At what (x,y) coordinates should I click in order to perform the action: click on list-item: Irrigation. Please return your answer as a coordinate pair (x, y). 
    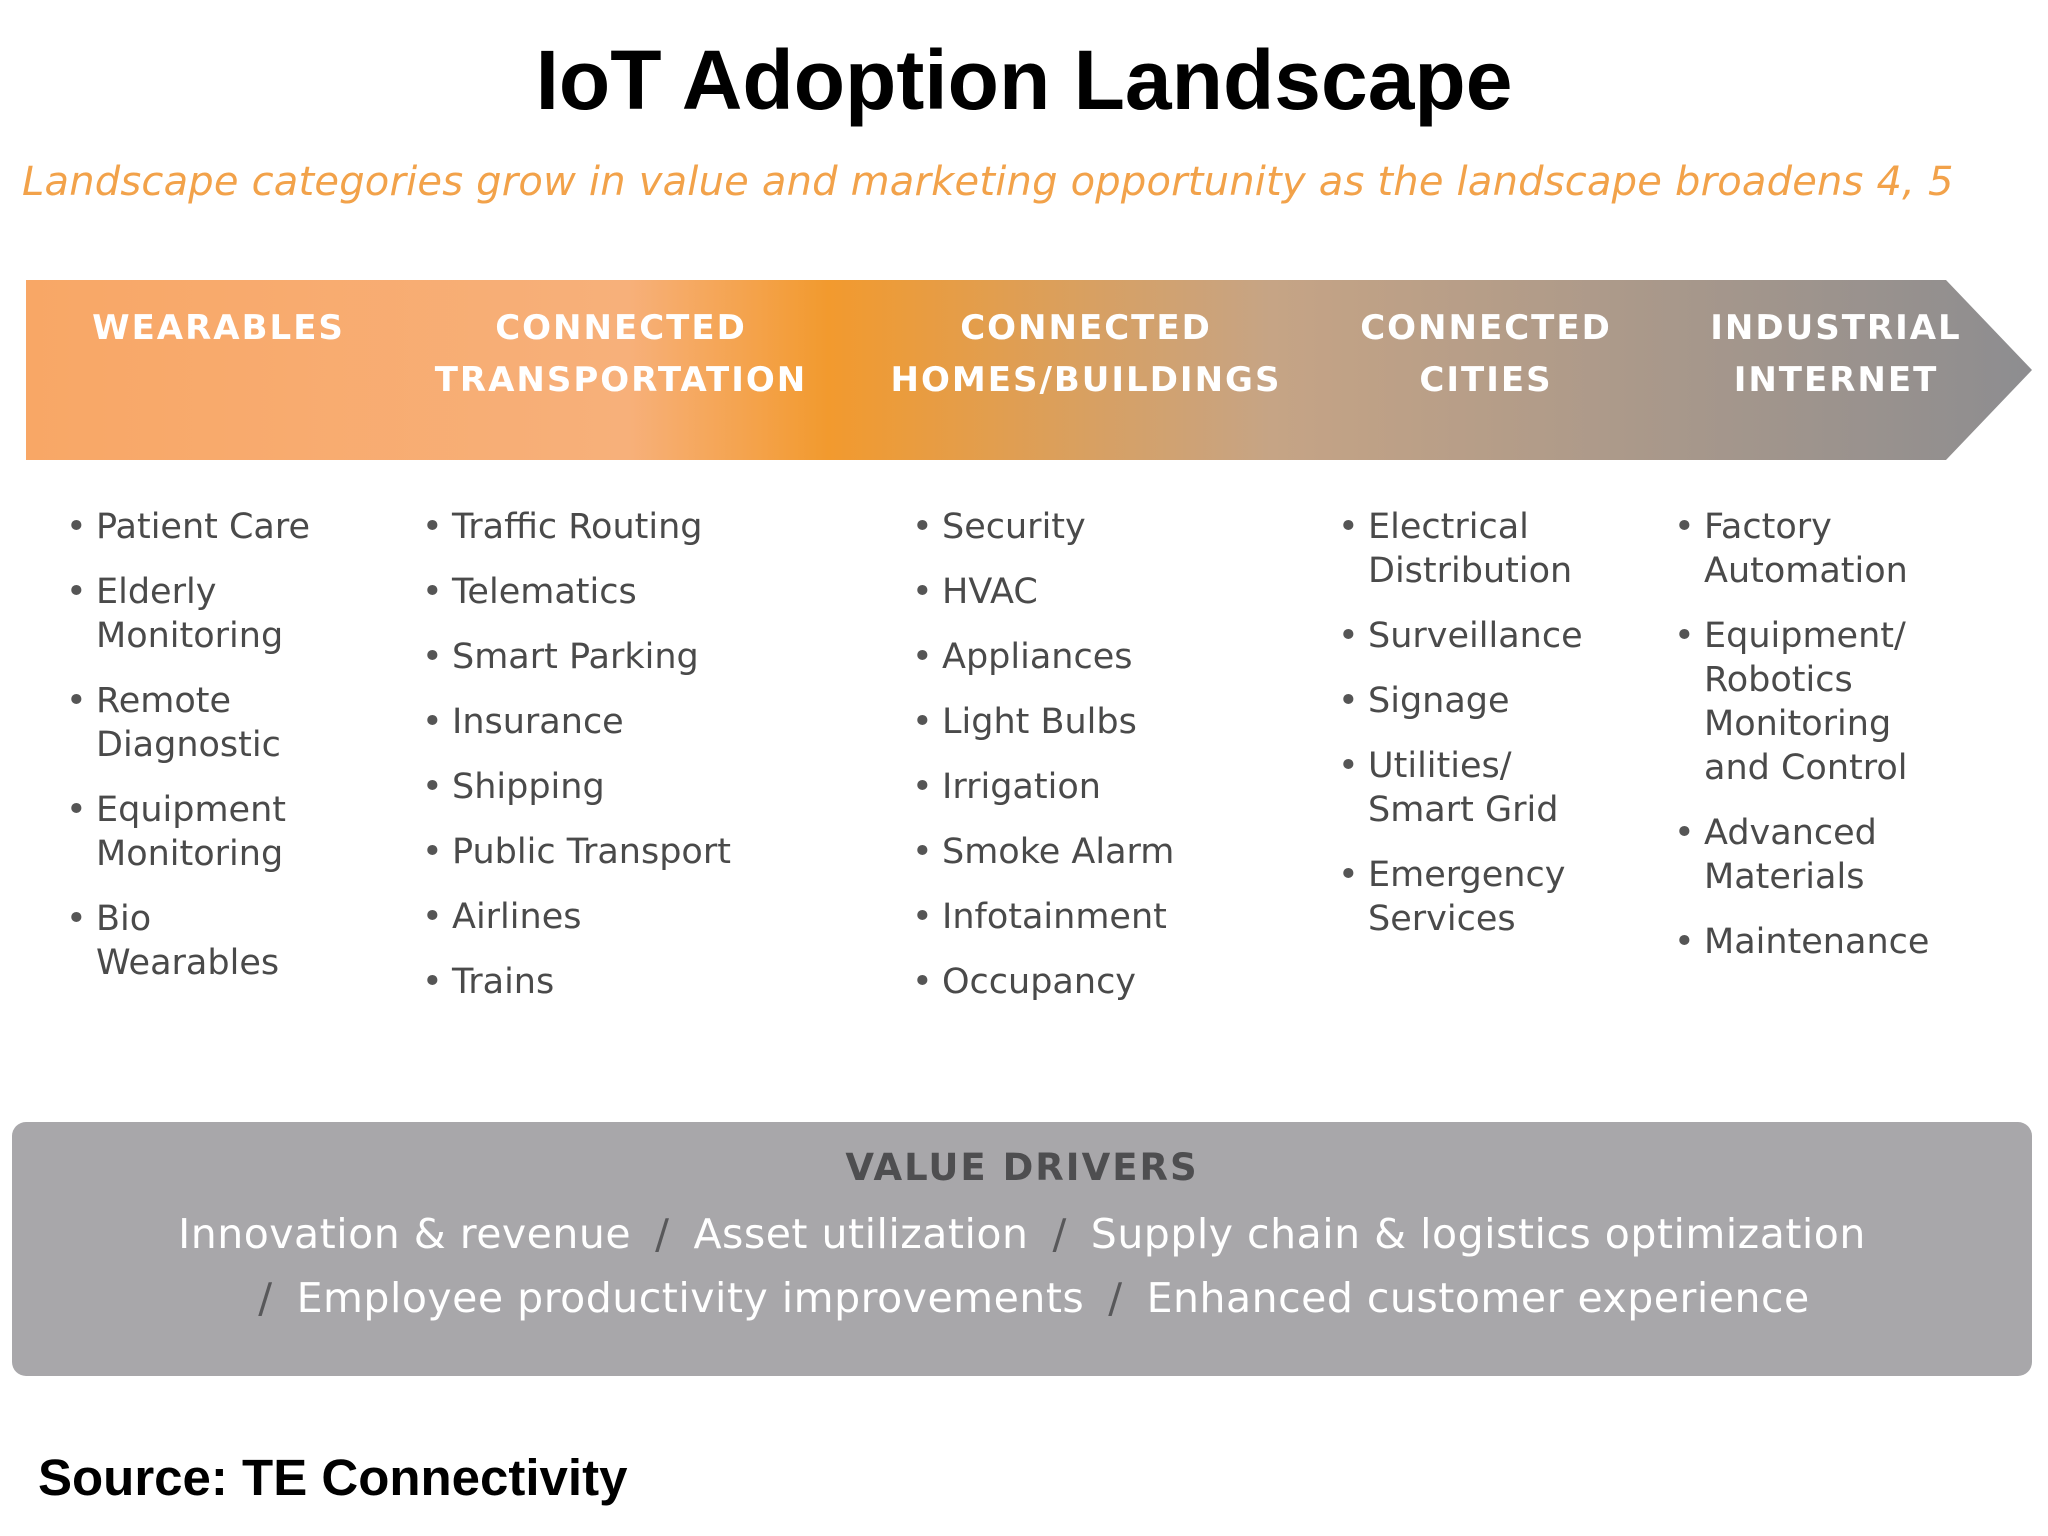
    Looking at the image, I should click on (1043, 787).